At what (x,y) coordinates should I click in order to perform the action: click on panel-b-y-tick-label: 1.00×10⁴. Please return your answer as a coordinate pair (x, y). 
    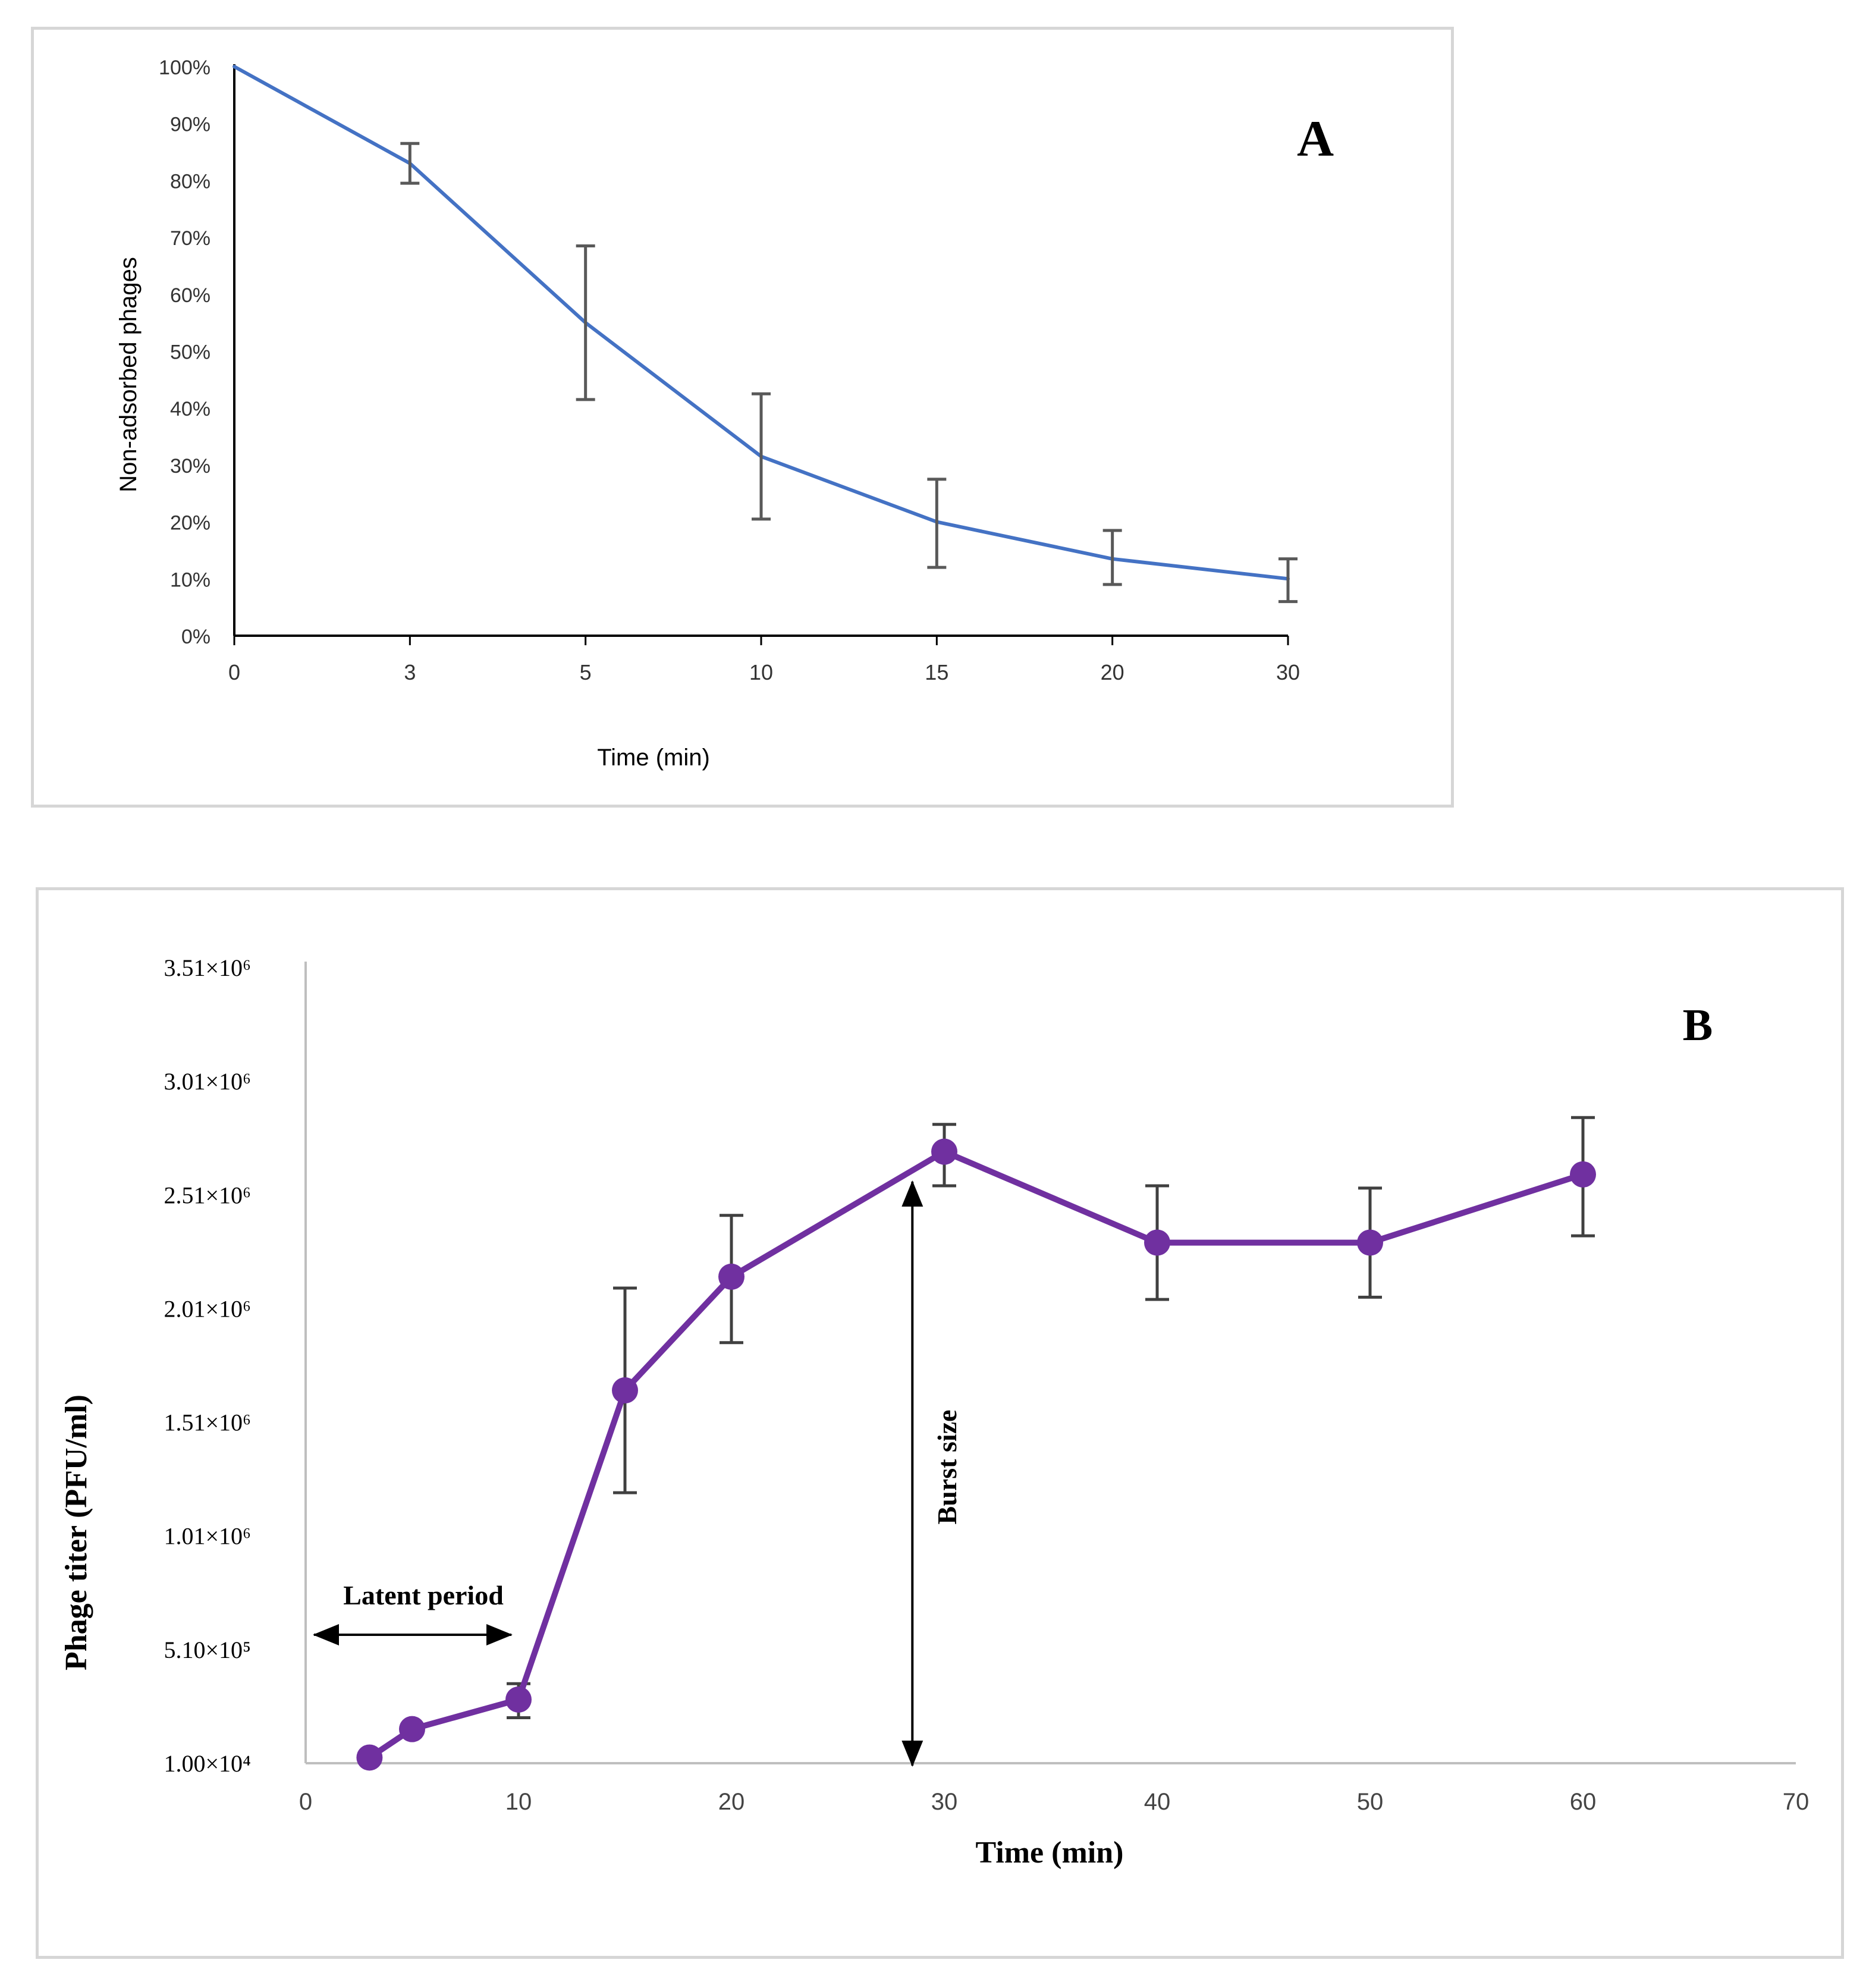
    Looking at the image, I should click on (208, 1763).